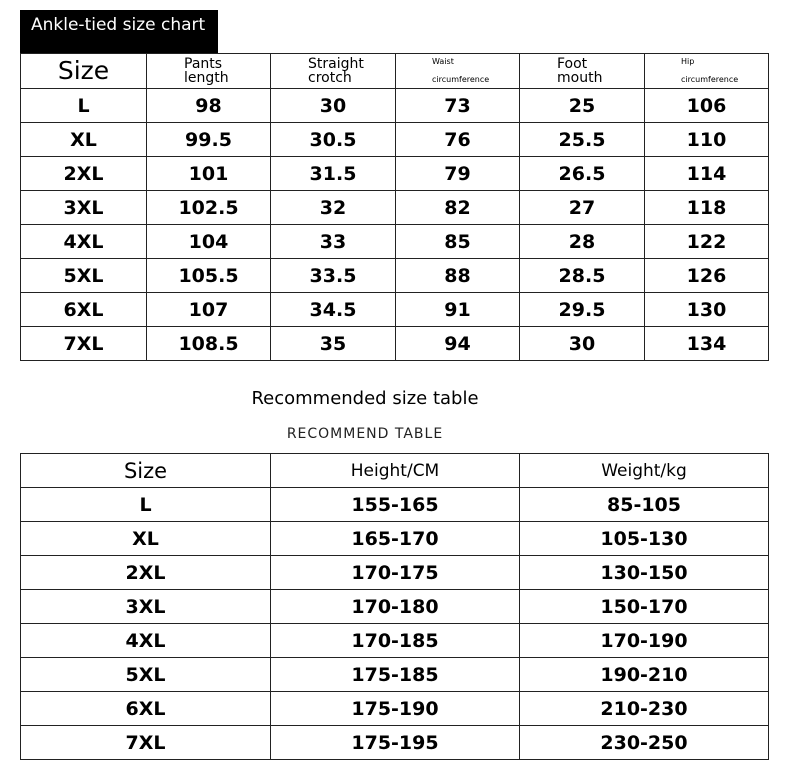  Describe the element at coordinates (119, 31) in the screenshot. I see `size-chart-title: Ankle-tied size chart` at that location.